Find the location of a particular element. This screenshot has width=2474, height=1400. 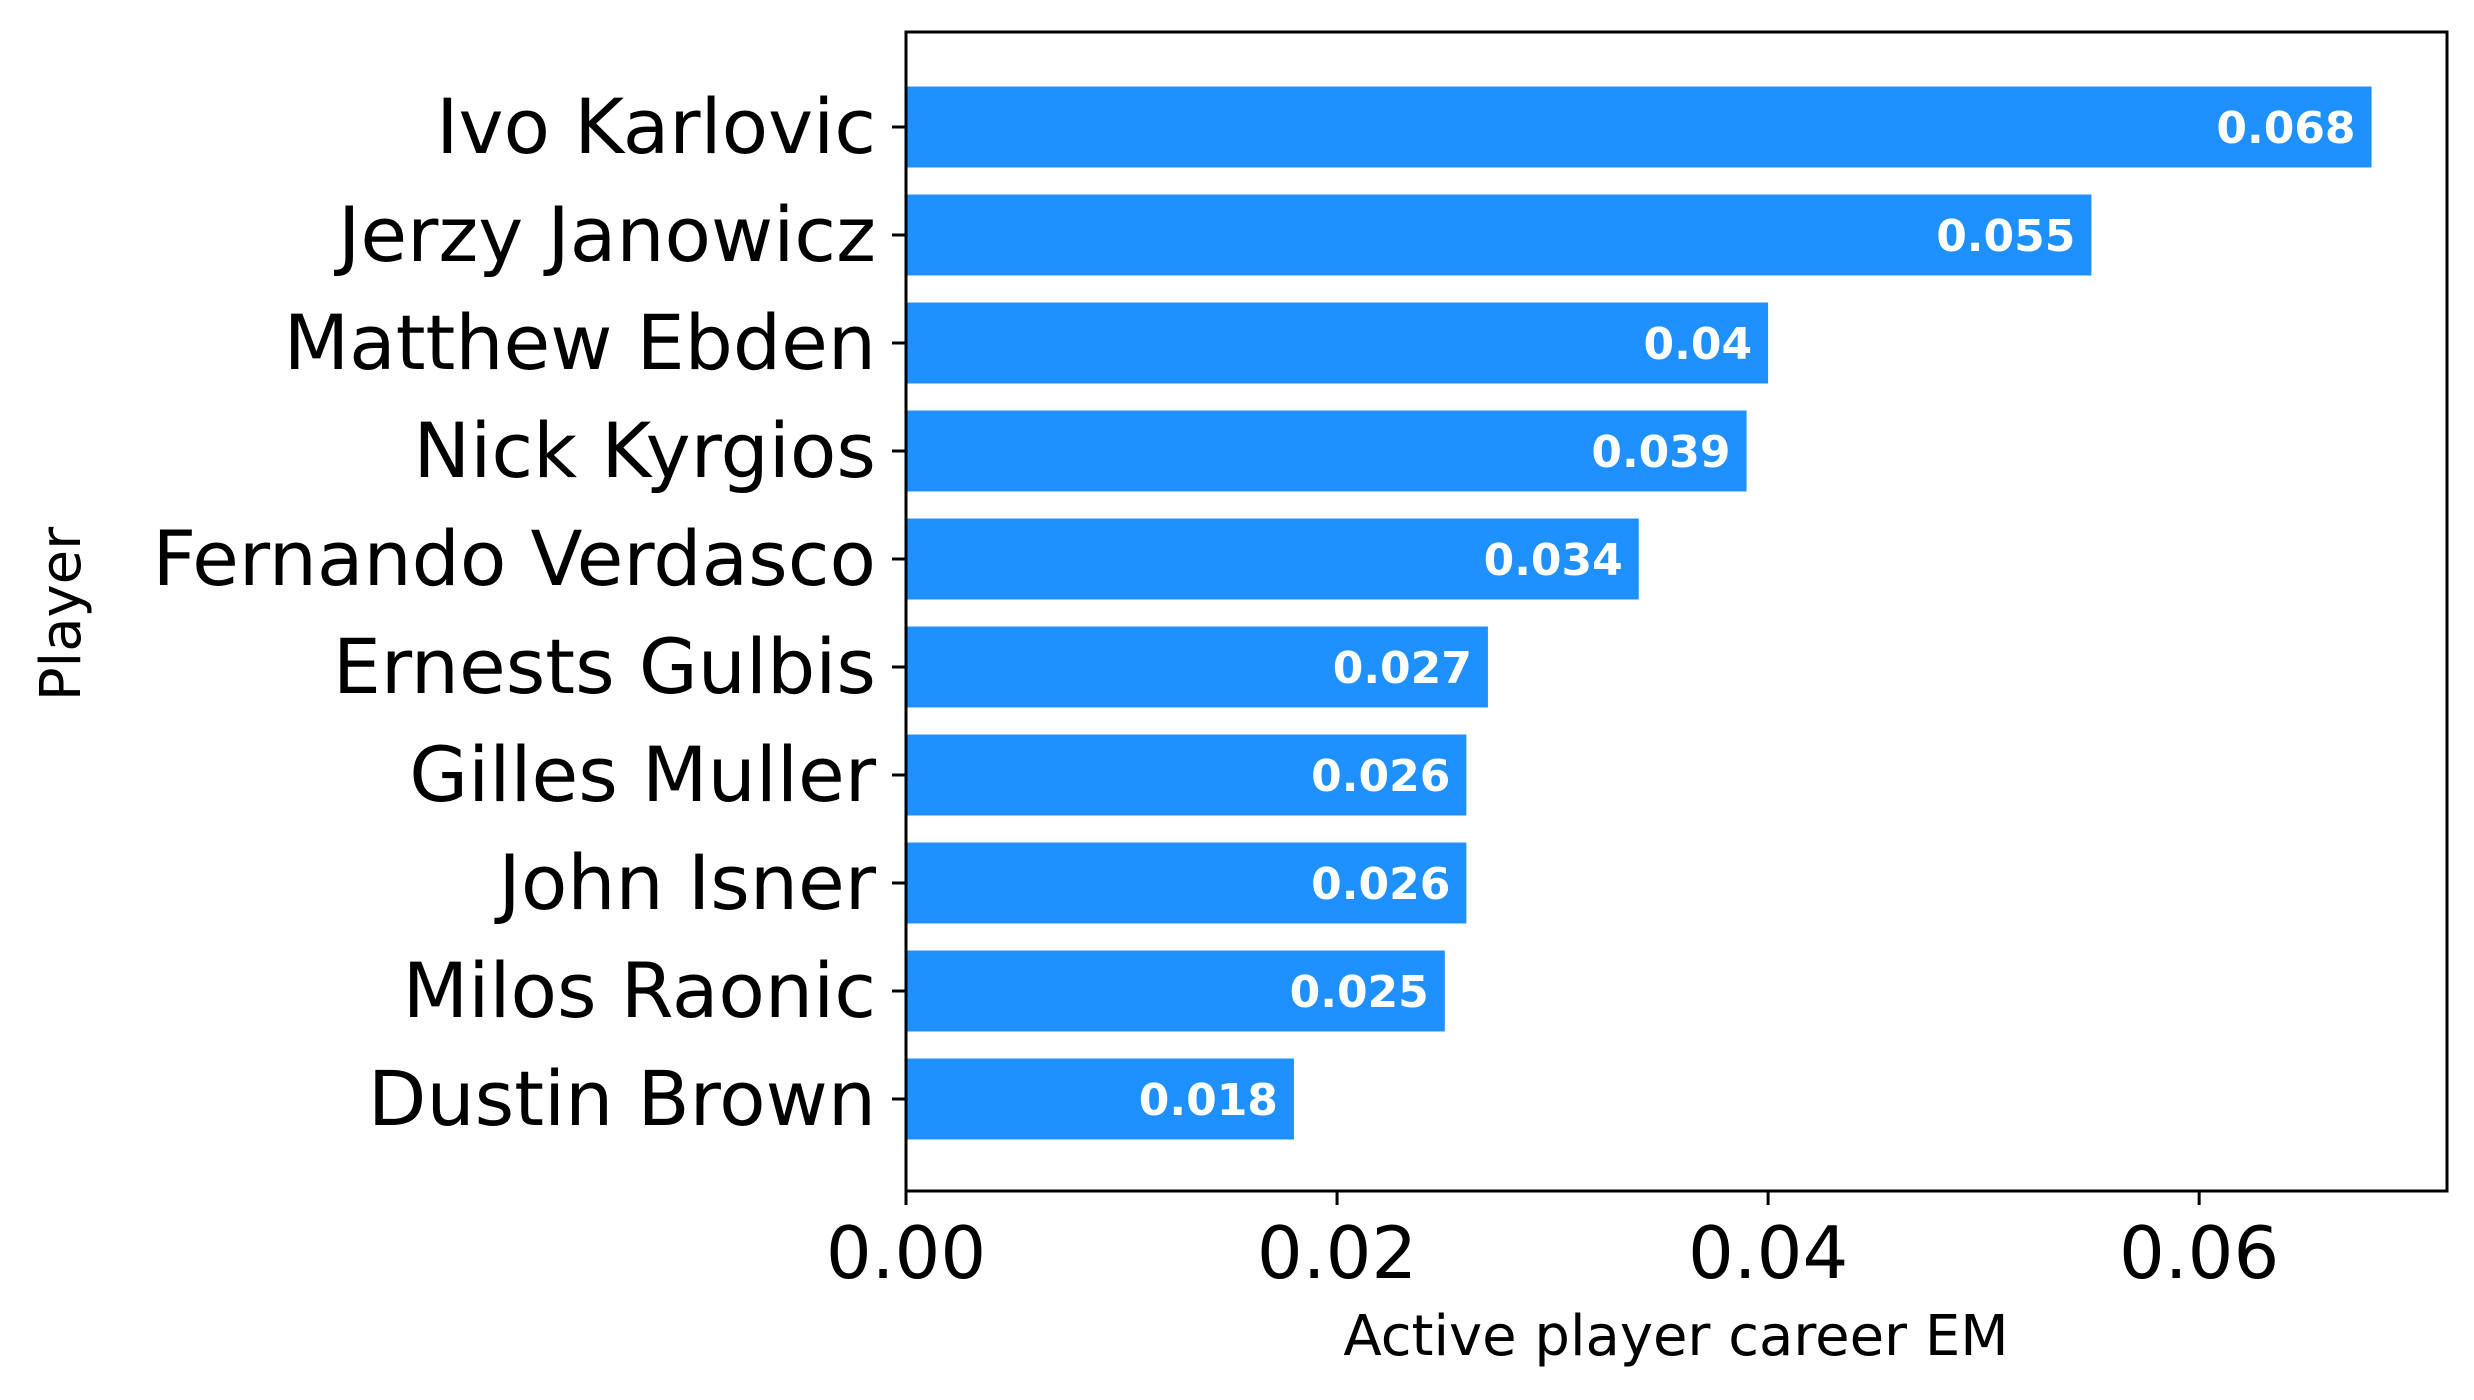

bar-value-label: 0.018 is located at coordinates (1208, 1100).